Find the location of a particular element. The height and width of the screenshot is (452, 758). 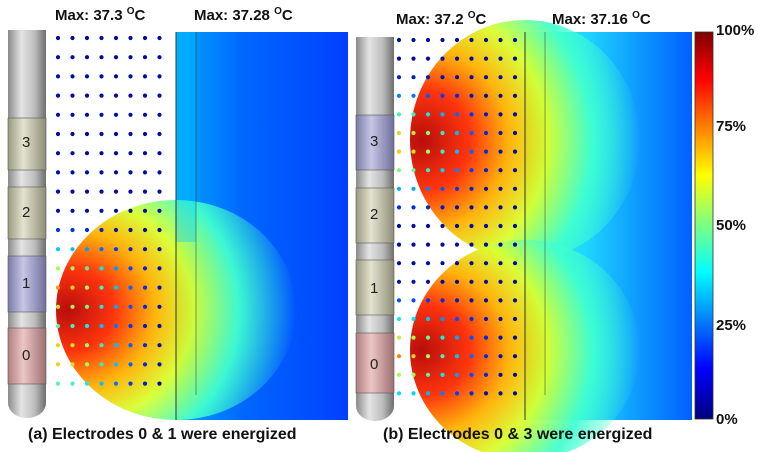

caption-b: (b) Electrodes 0 & 3 were energized is located at coordinates (518, 434).